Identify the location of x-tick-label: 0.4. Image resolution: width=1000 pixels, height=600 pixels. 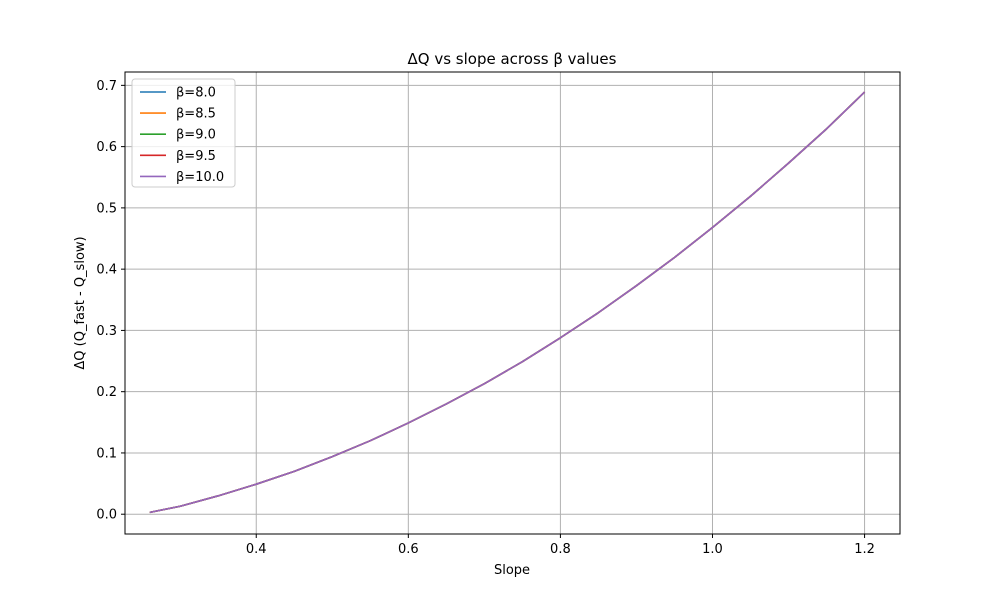
(256, 549).